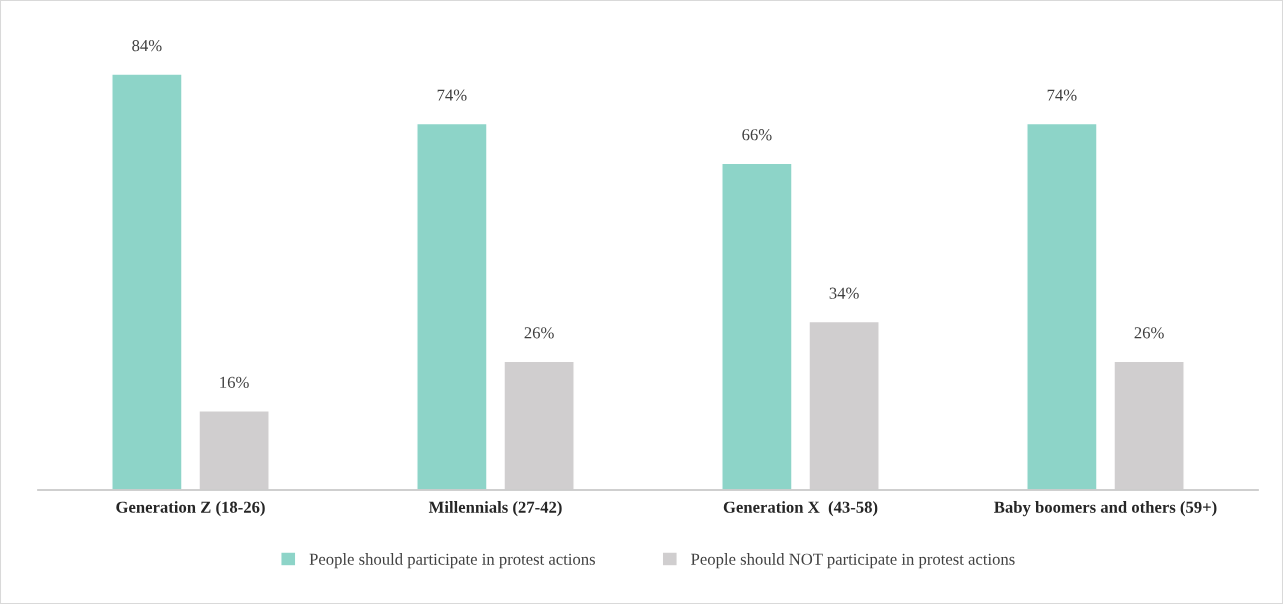 The height and width of the screenshot is (604, 1283). Describe the element at coordinates (844, 293) in the screenshot. I see `data-label: 34%` at that location.